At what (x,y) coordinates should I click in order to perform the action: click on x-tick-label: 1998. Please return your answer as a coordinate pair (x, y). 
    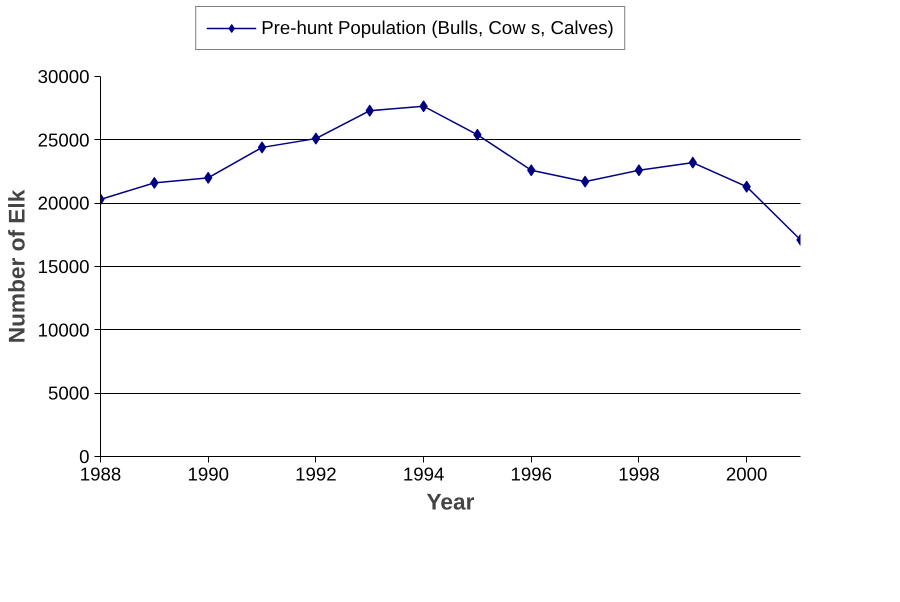
    Looking at the image, I should click on (639, 474).